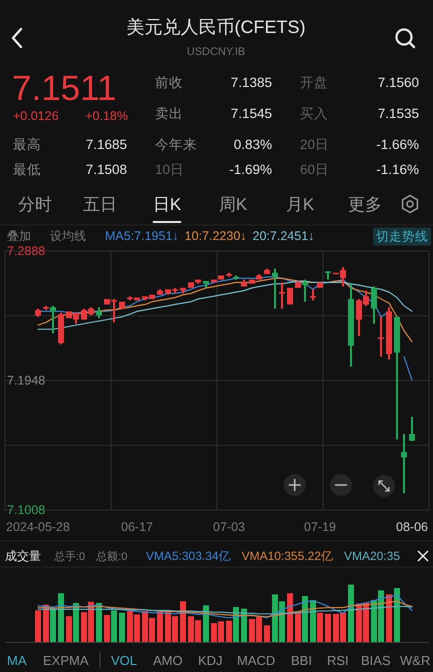 The image size is (433, 672). Describe the element at coordinates (314, 113) in the screenshot. I see `text: 买入` at that location.